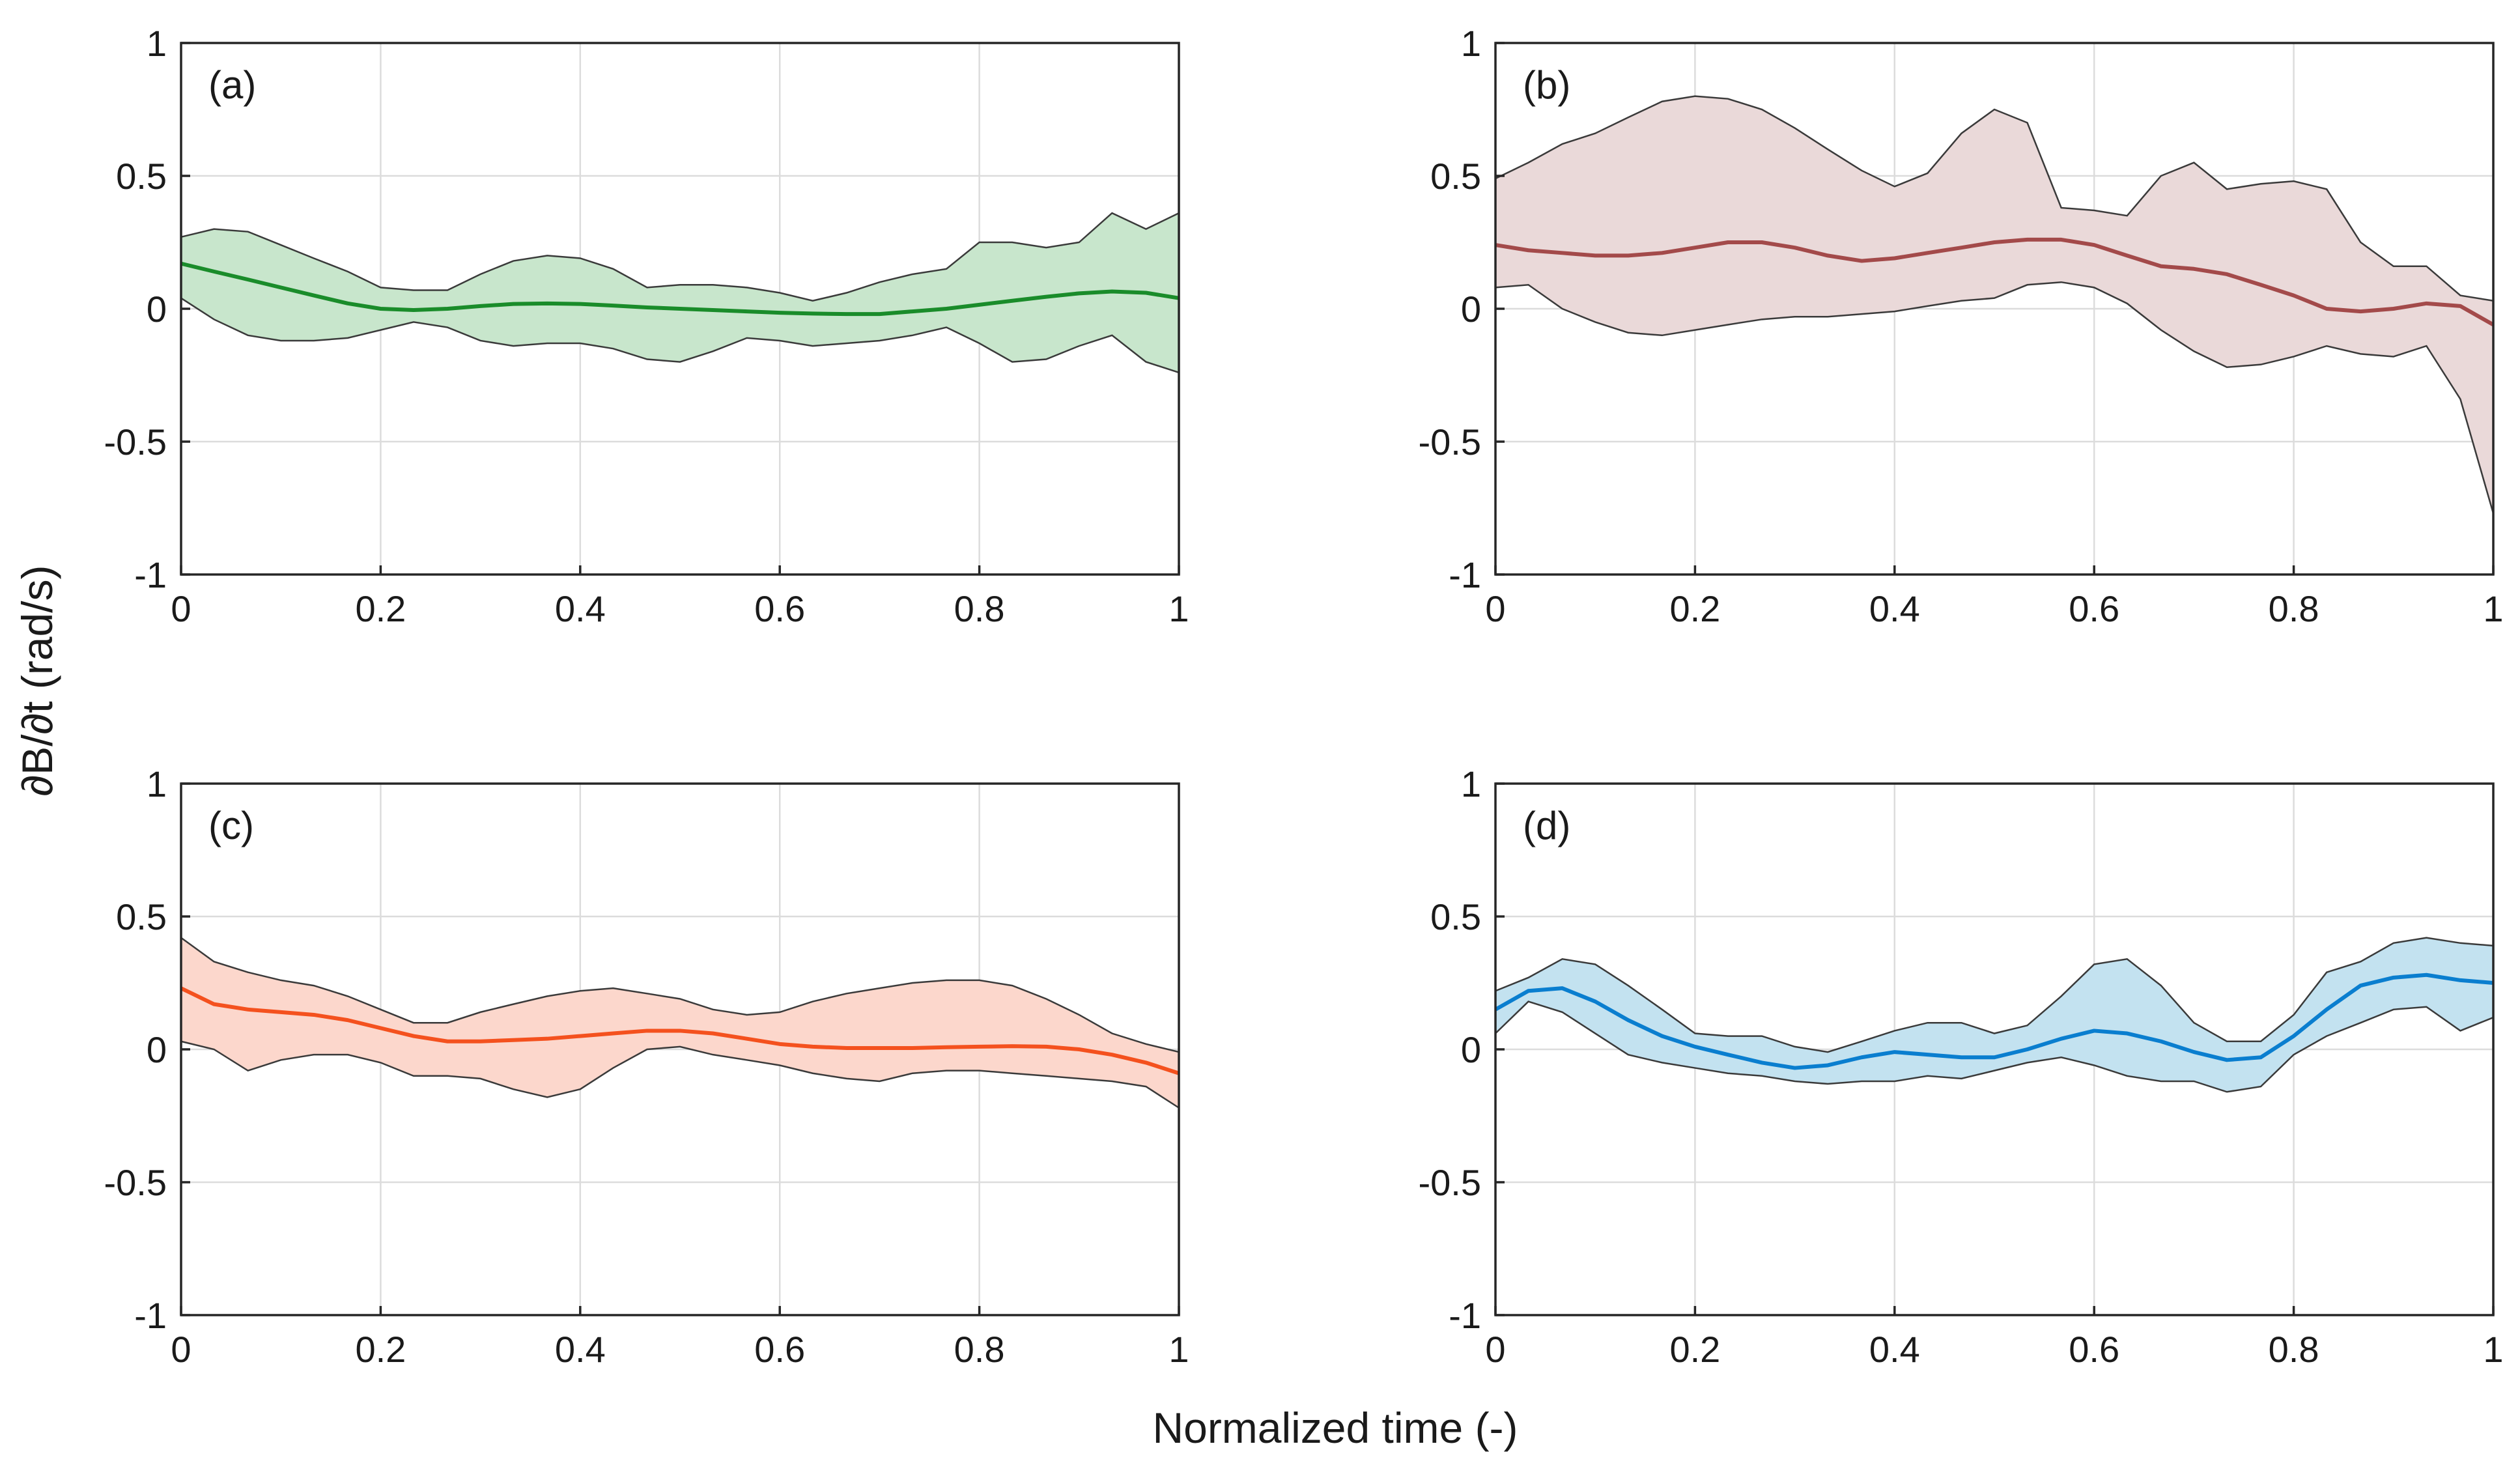 This screenshot has height=1476, width=2520. I want to click on panel-a-mean-line, so click(680, 289).